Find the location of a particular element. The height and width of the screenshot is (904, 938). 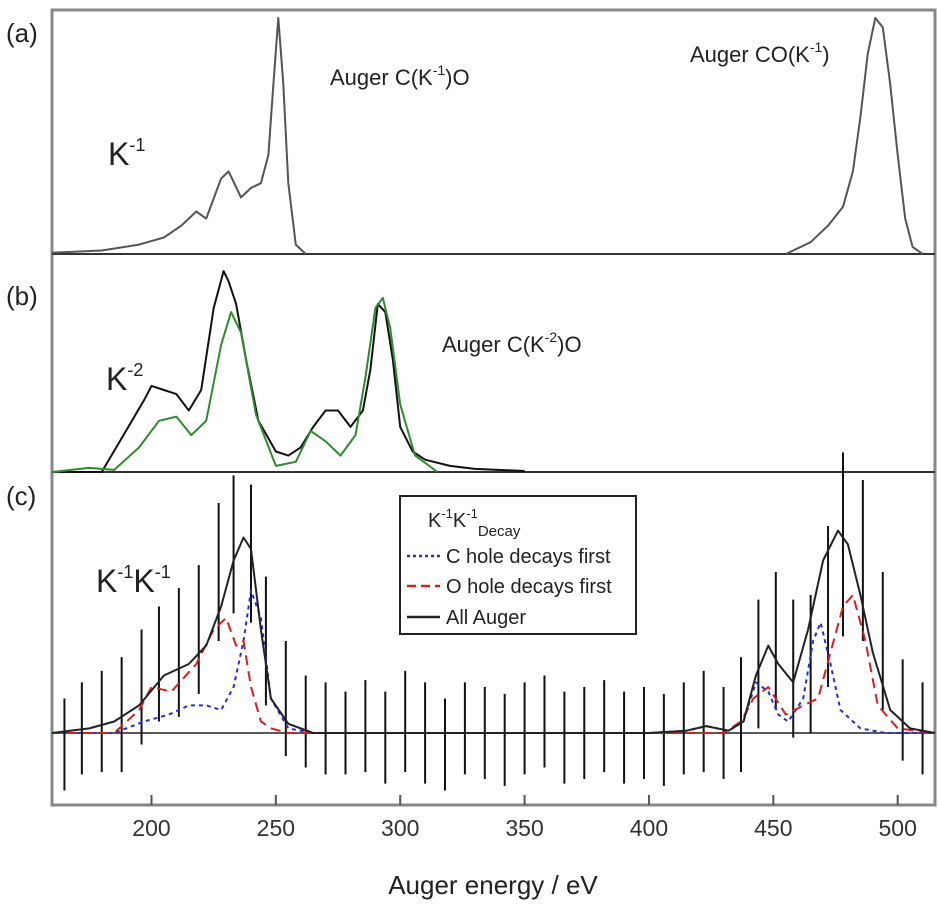

legend-box is located at coordinates (518, 565).